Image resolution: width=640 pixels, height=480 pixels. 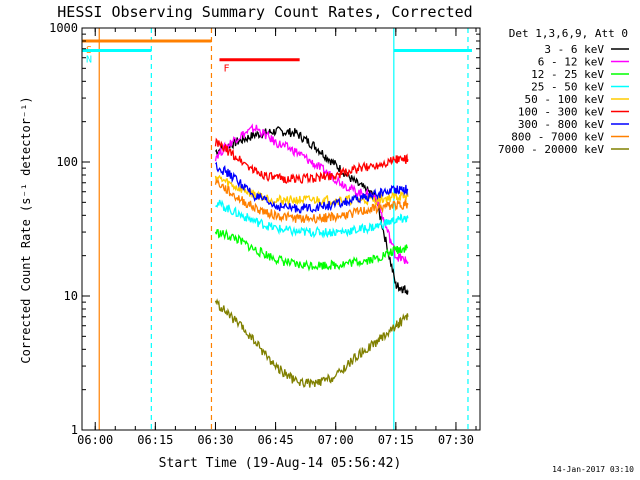 I want to click on legend-title: Det 1,3,6,9, Att 0, so click(x=568, y=33).